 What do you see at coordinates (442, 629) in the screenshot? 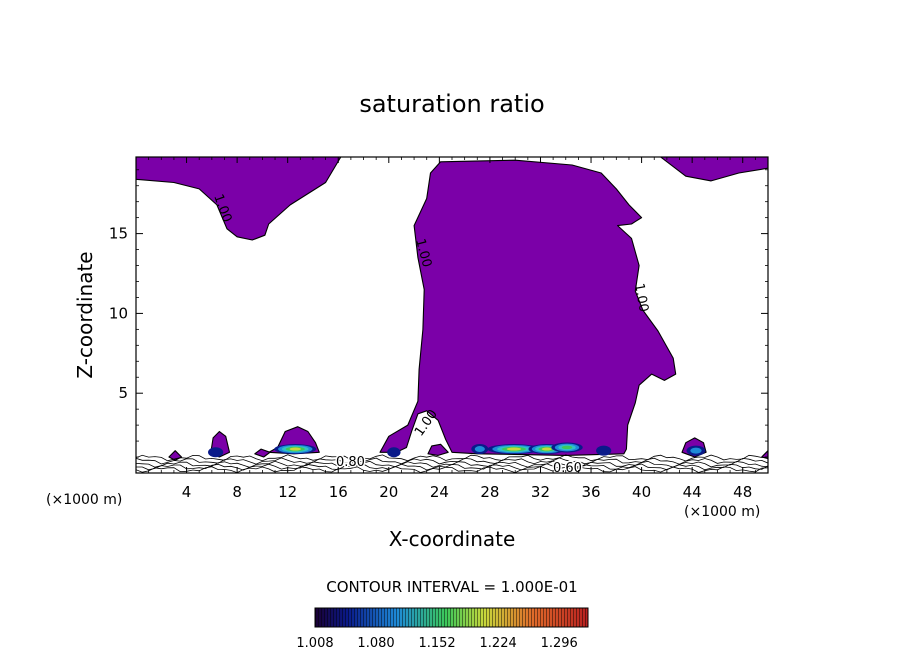
I see `colorbar: 1.008 1.080 1.152 1.224 1.296` at bounding box center [442, 629].